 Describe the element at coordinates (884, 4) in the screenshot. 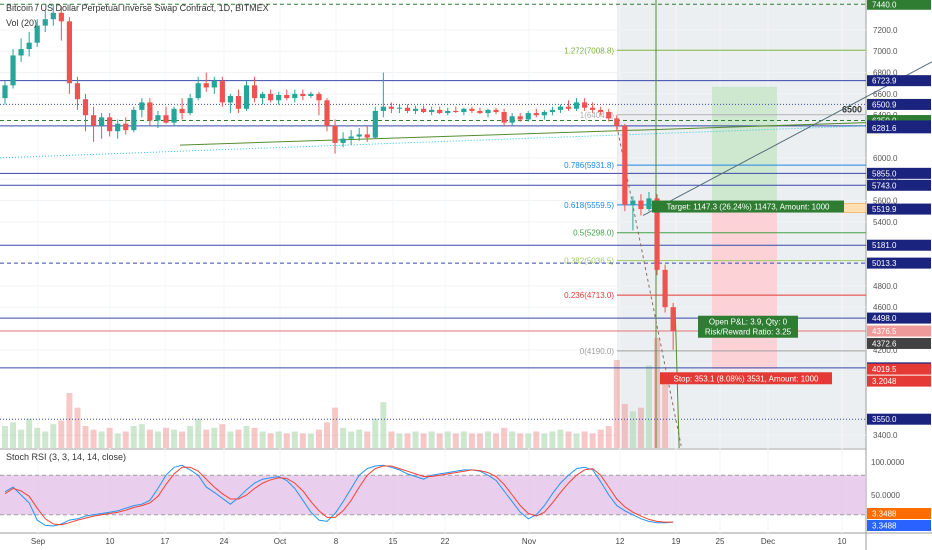

I see `price-tag: 7440.0` at that location.